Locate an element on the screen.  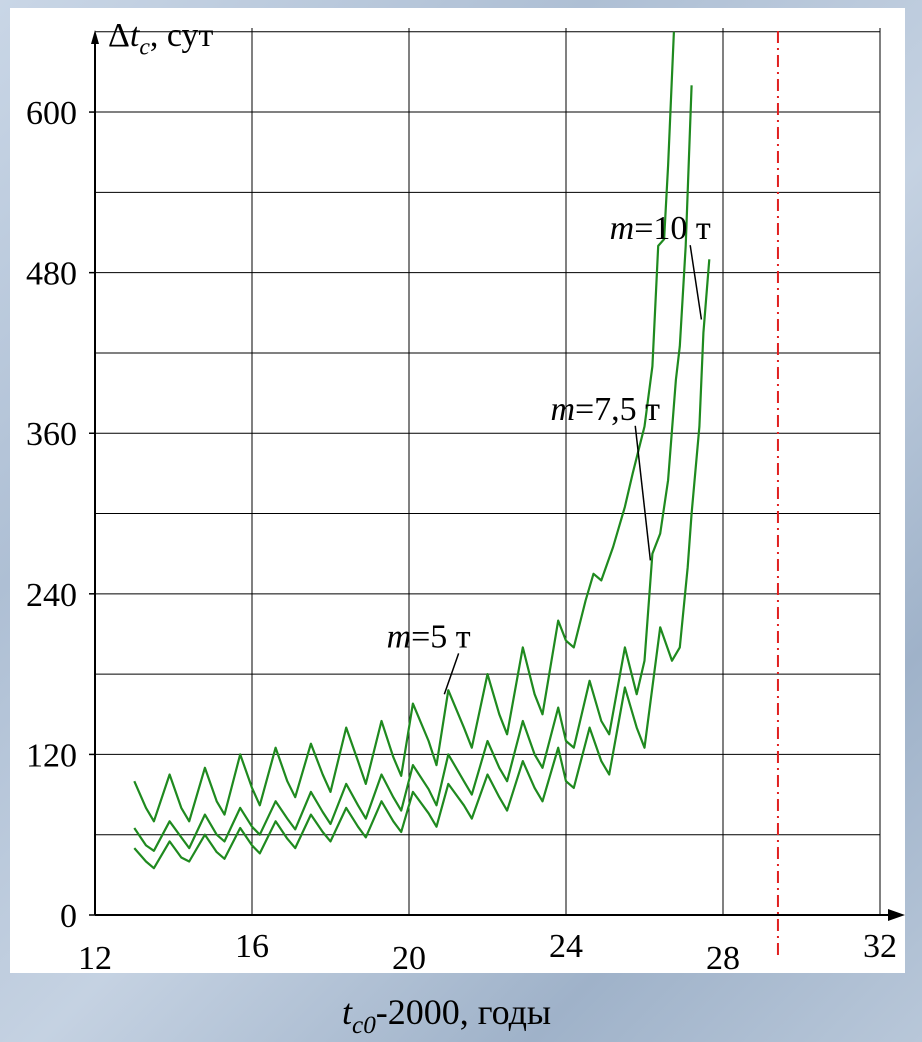
y-tick-label: 480 is located at coordinates (51, 274).